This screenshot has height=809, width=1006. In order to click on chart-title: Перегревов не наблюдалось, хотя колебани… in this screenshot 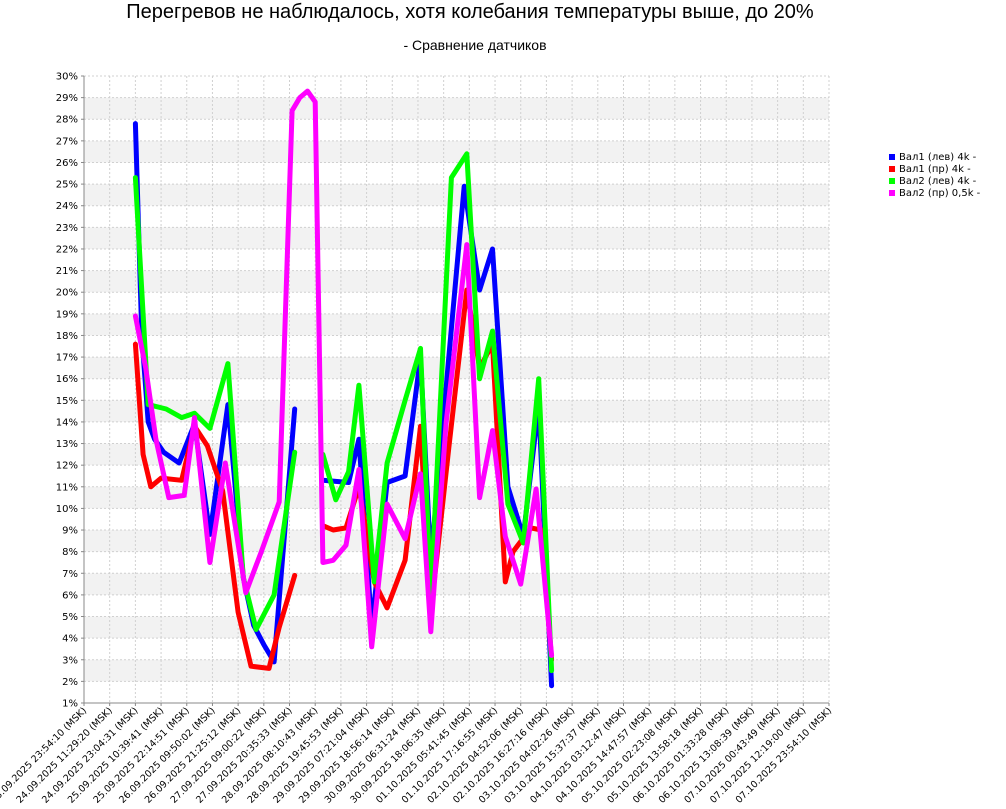, I will do `click(470, 12)`.